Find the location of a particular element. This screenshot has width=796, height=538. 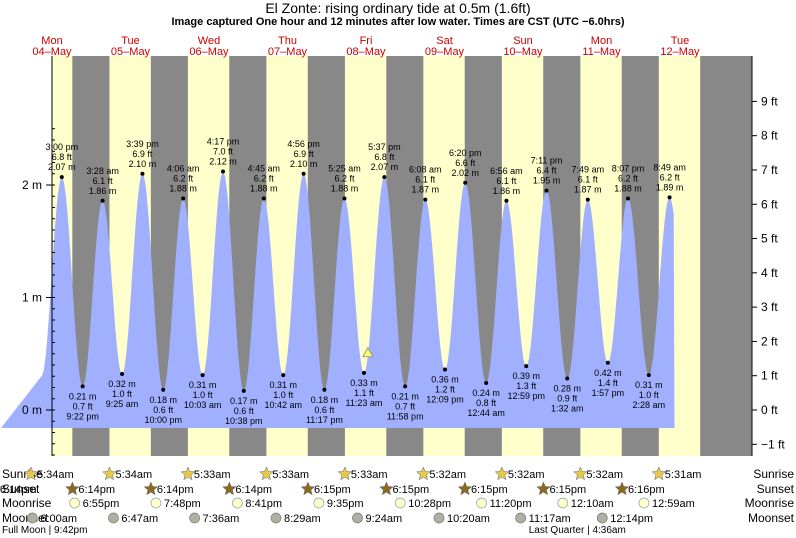

left-tick-label: 2 m is located at coordinates (32, 185).